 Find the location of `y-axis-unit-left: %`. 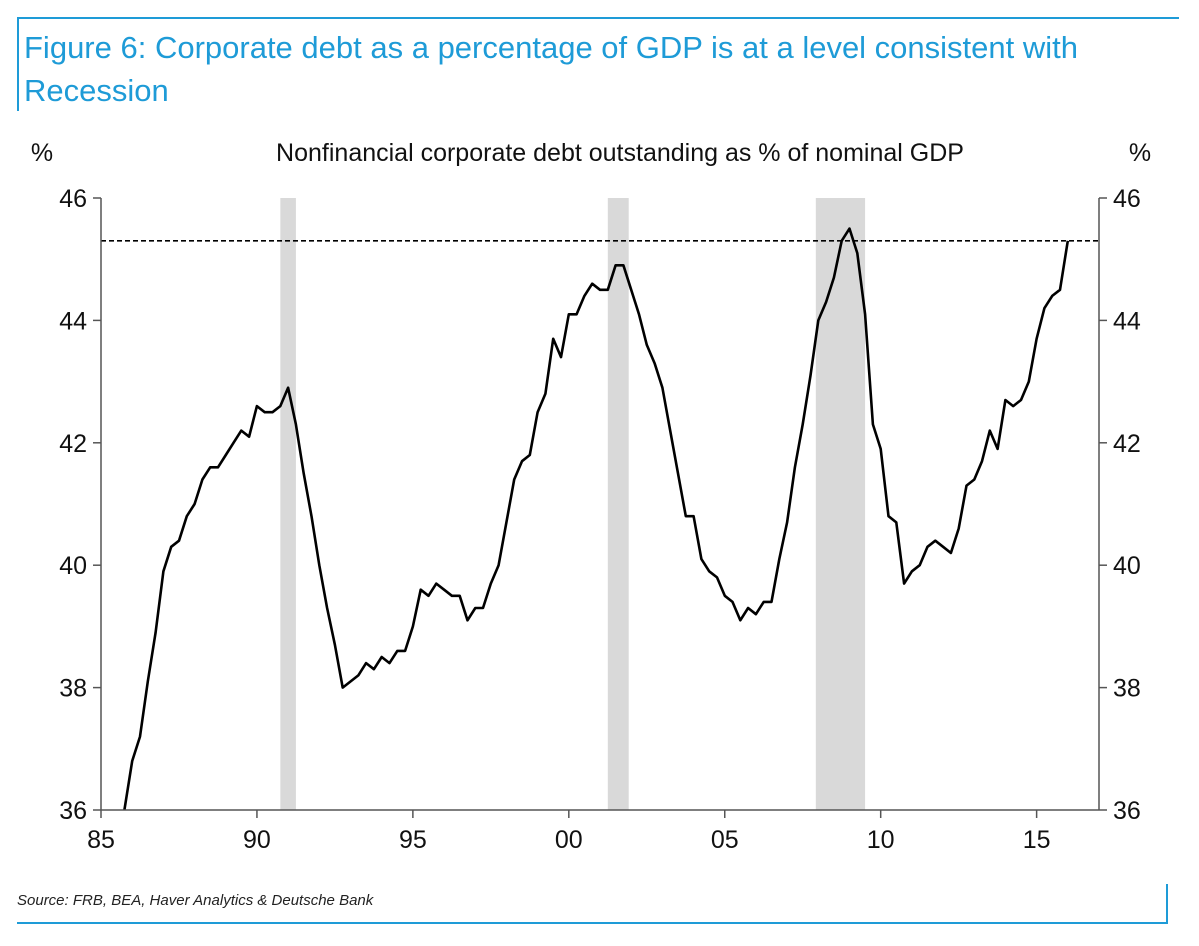

y-axis-unit-left: % is located at coordinates (42, 153).